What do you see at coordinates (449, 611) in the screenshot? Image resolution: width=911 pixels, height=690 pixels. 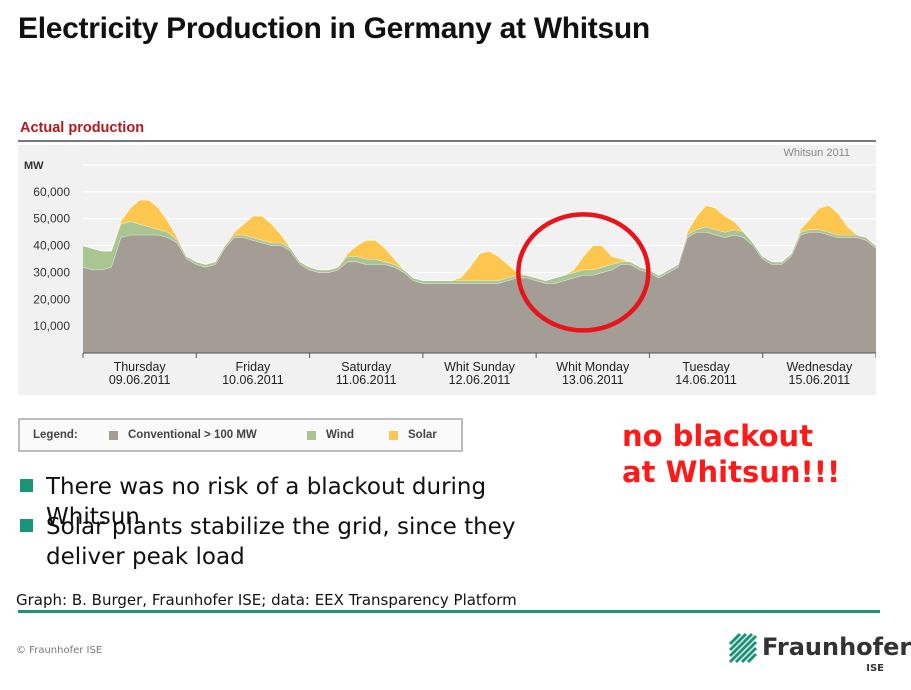 I see `footer-divider` at bounding box center [449, 611].